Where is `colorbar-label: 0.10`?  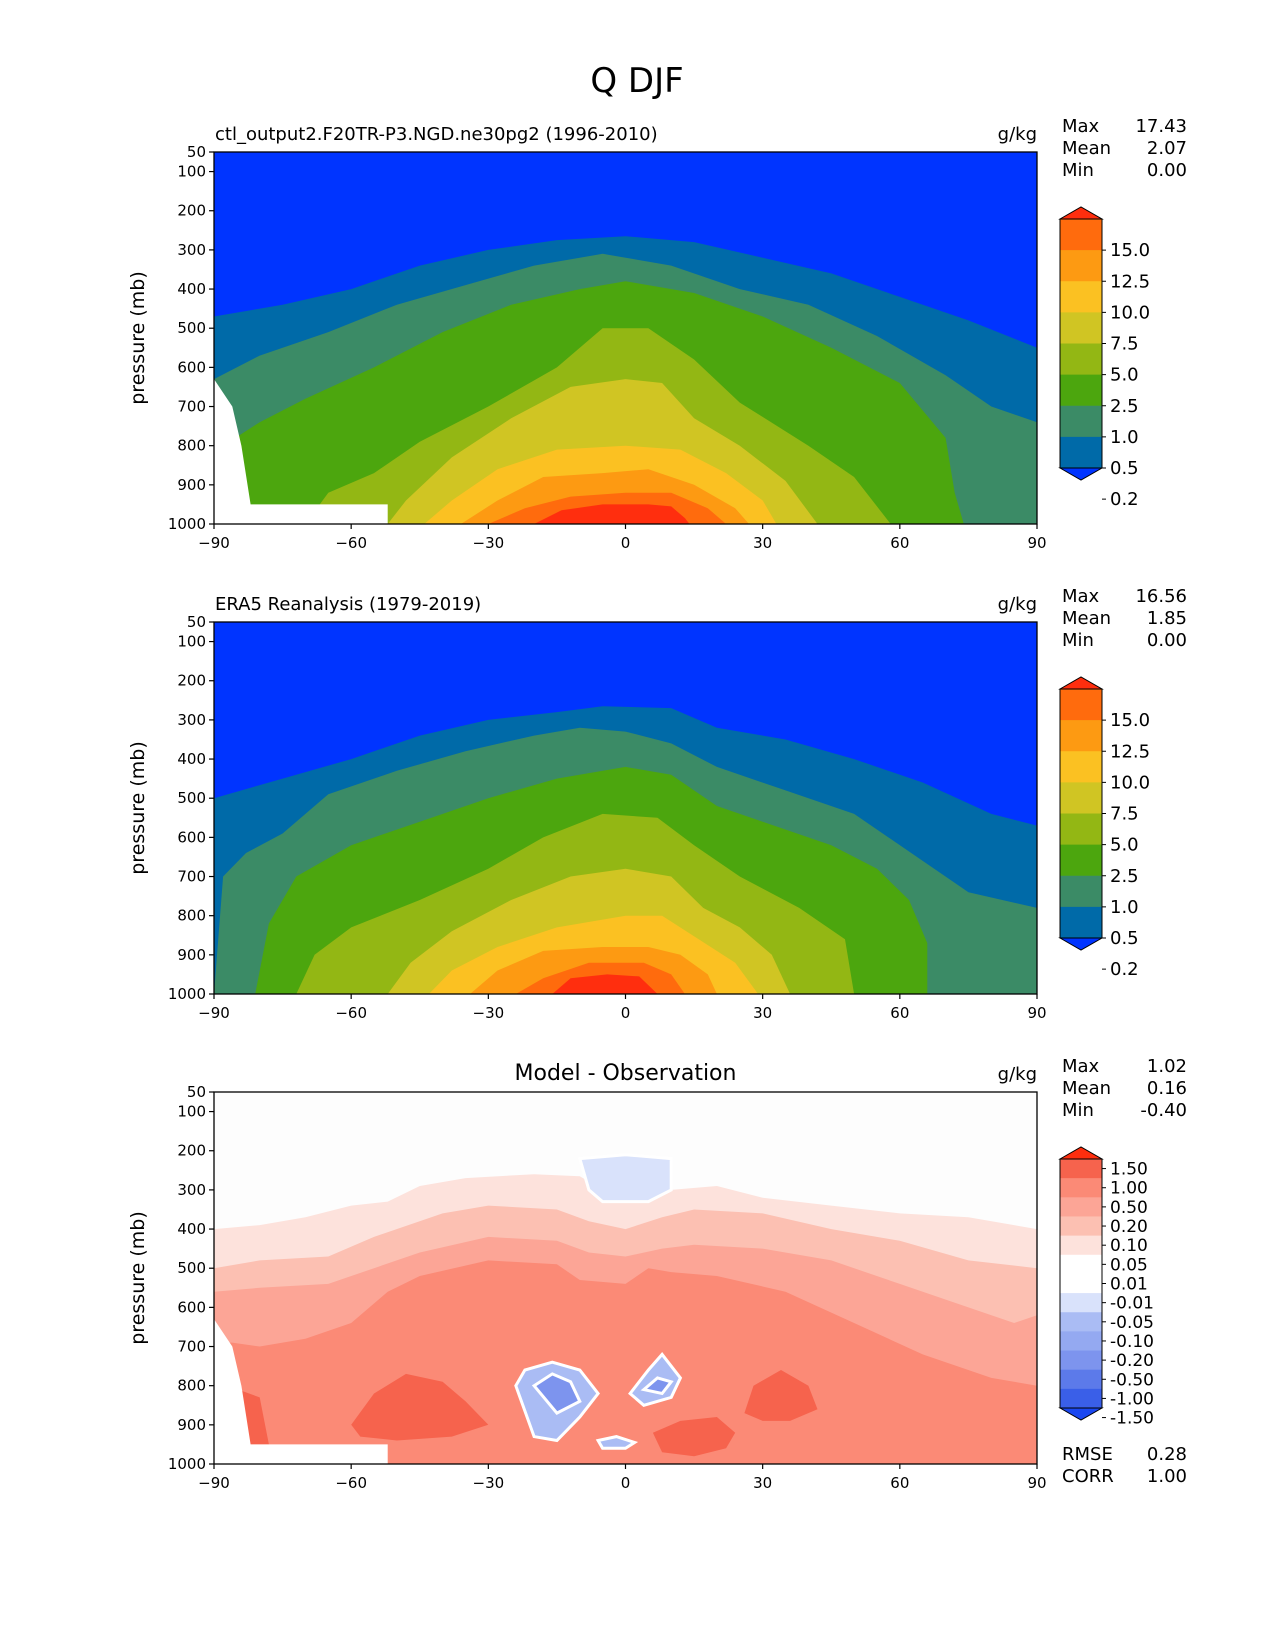 colorbar-label: 0.10 is located at coordinates (1129, 1246).